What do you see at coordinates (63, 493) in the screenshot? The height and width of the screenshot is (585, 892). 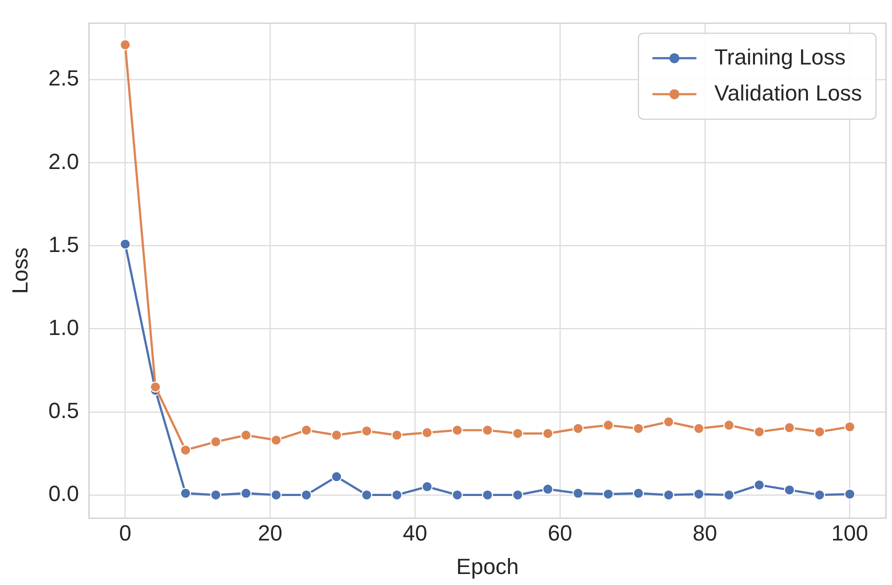 I see `y-tick-label: 0.0` at bounding box center [63, 493].